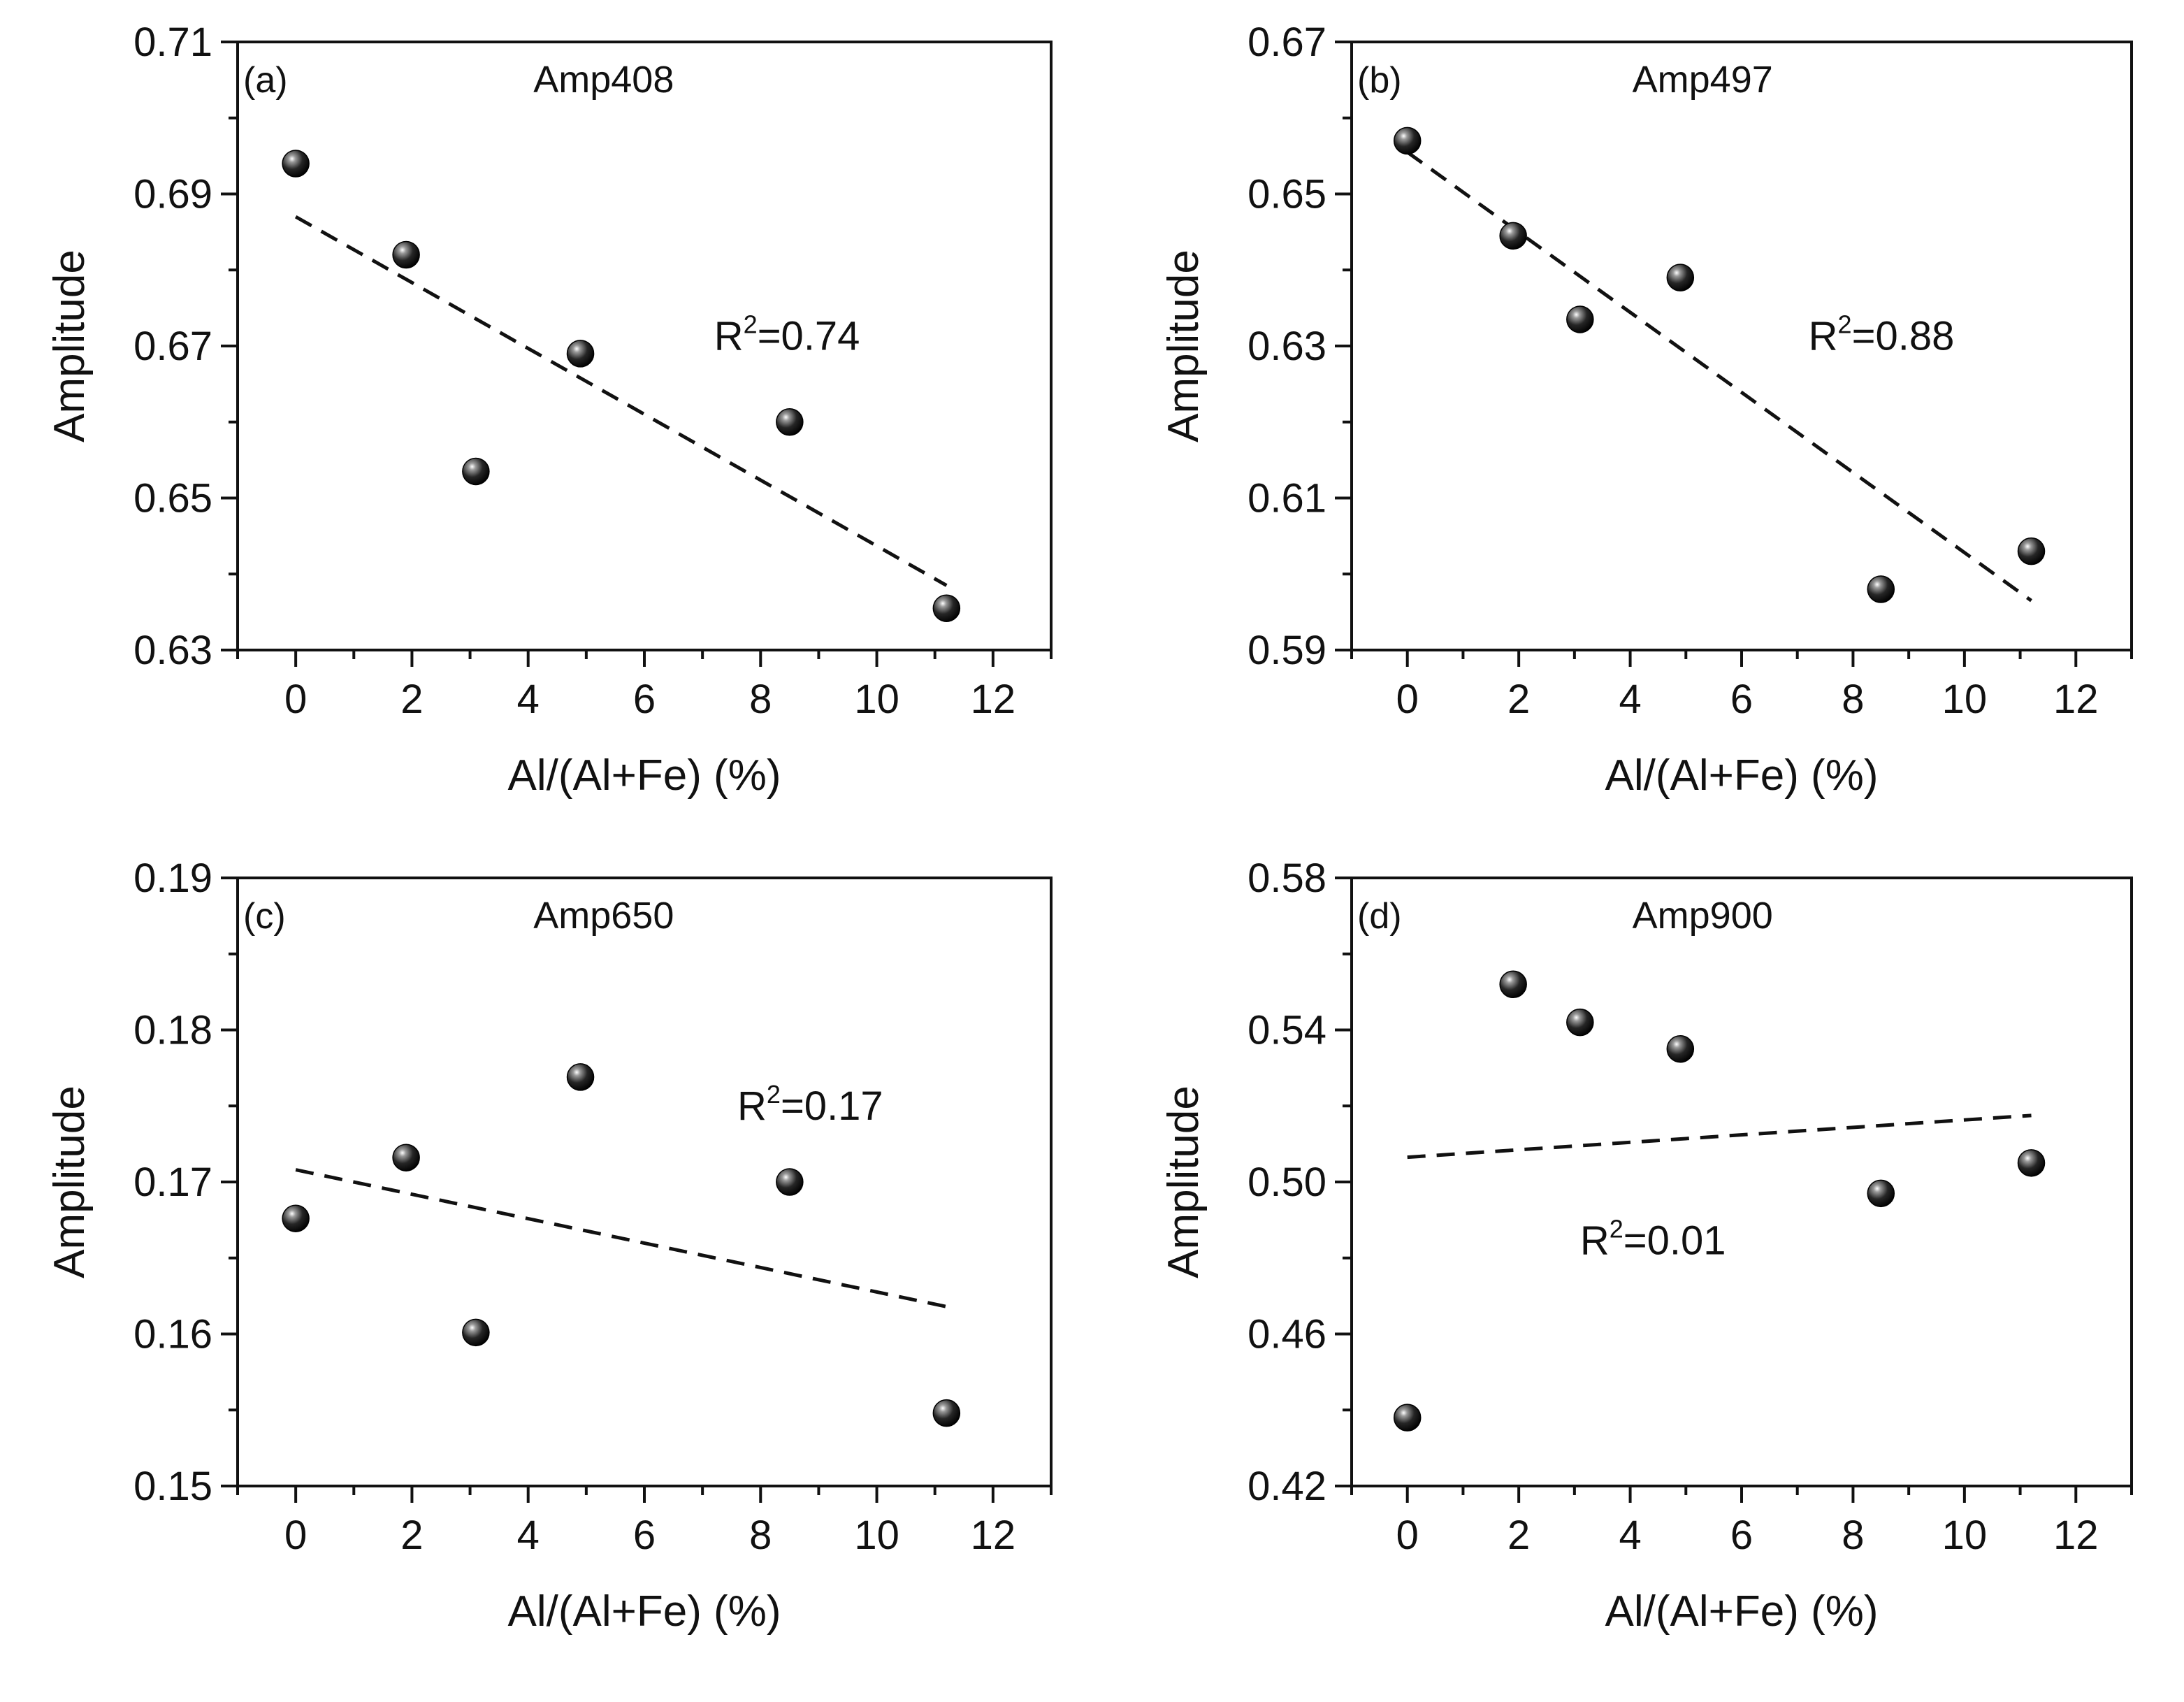  Describe the element at coordinates (1653, 1238) in the screenshot. I see `r-squared-label: R2=0.01` at that location.